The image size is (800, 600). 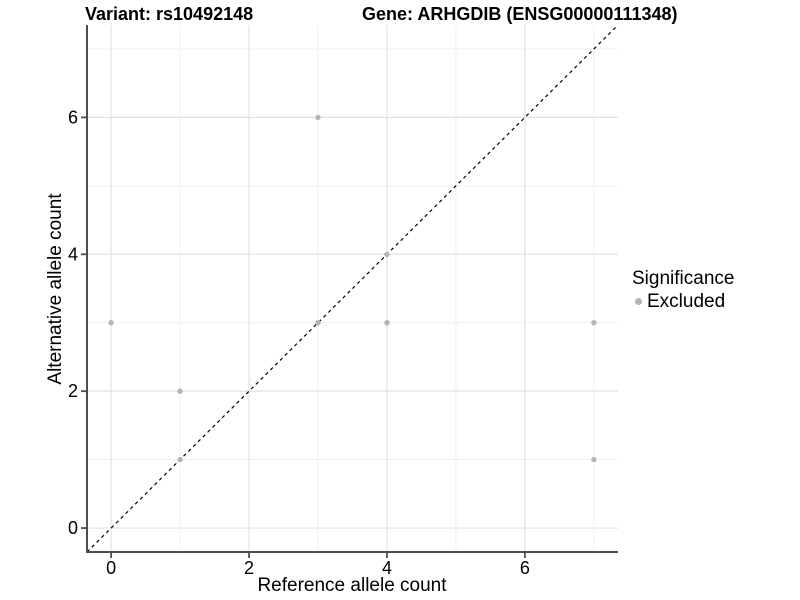 What do you see at coordinates (55, 289) in the screenshot?
I see `y-axis-title: Alternative allele count` at bounding box center [55, 289].